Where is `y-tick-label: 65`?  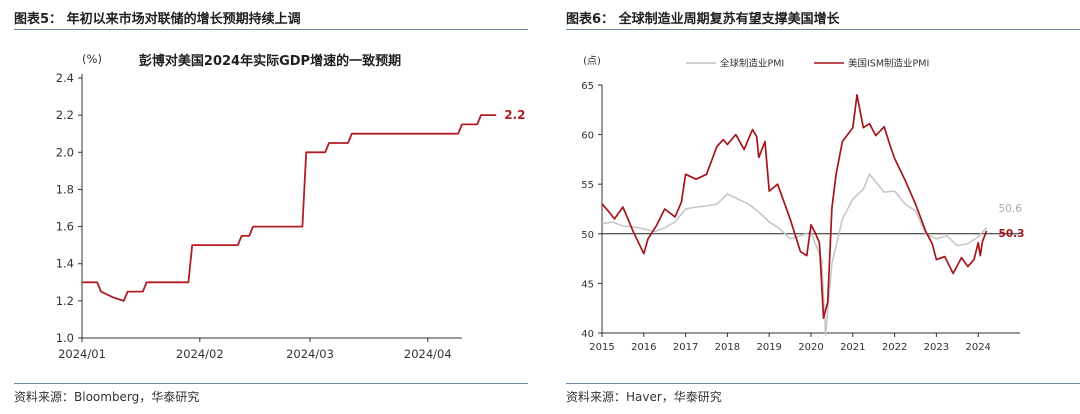 y-tick-label: 65 is located at coordinates (587, 86).